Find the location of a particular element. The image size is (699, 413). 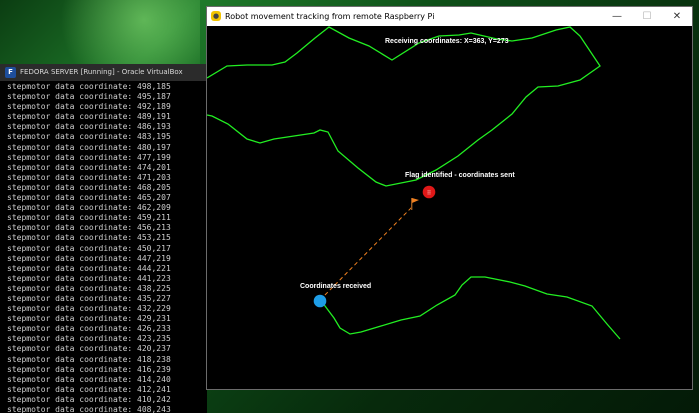

robot-marker is located at coordinates (320, 301).